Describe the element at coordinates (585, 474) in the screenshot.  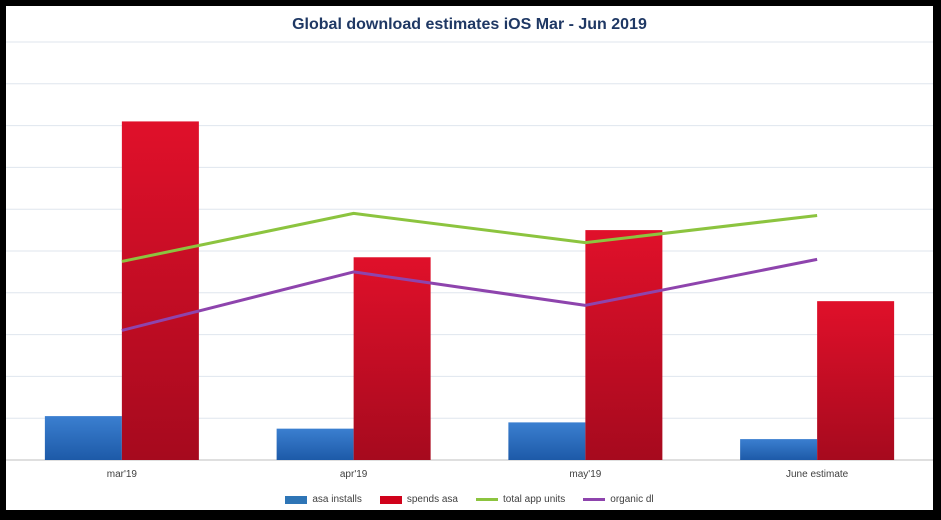
I see `x-tick-label: may'19` at that location.